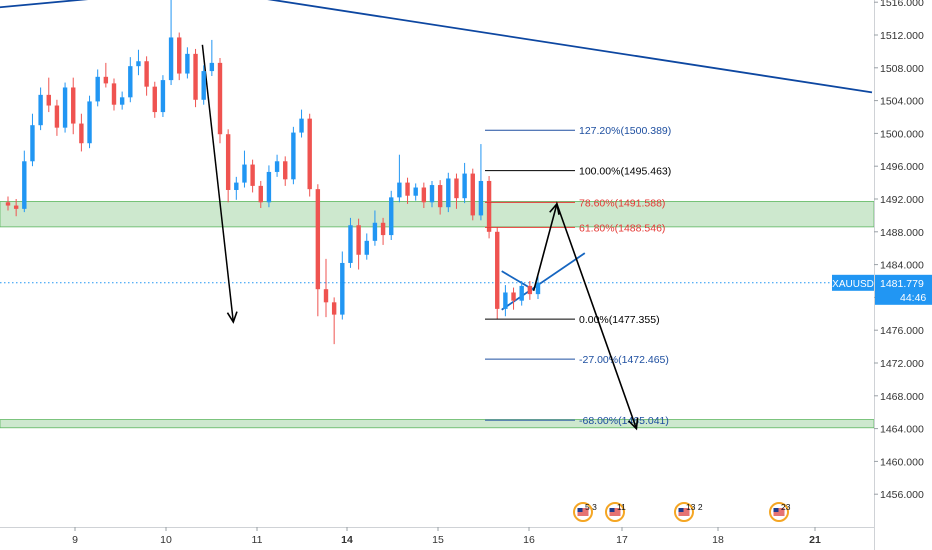  I want to click on trend-arrow-head, so click(232, 317).